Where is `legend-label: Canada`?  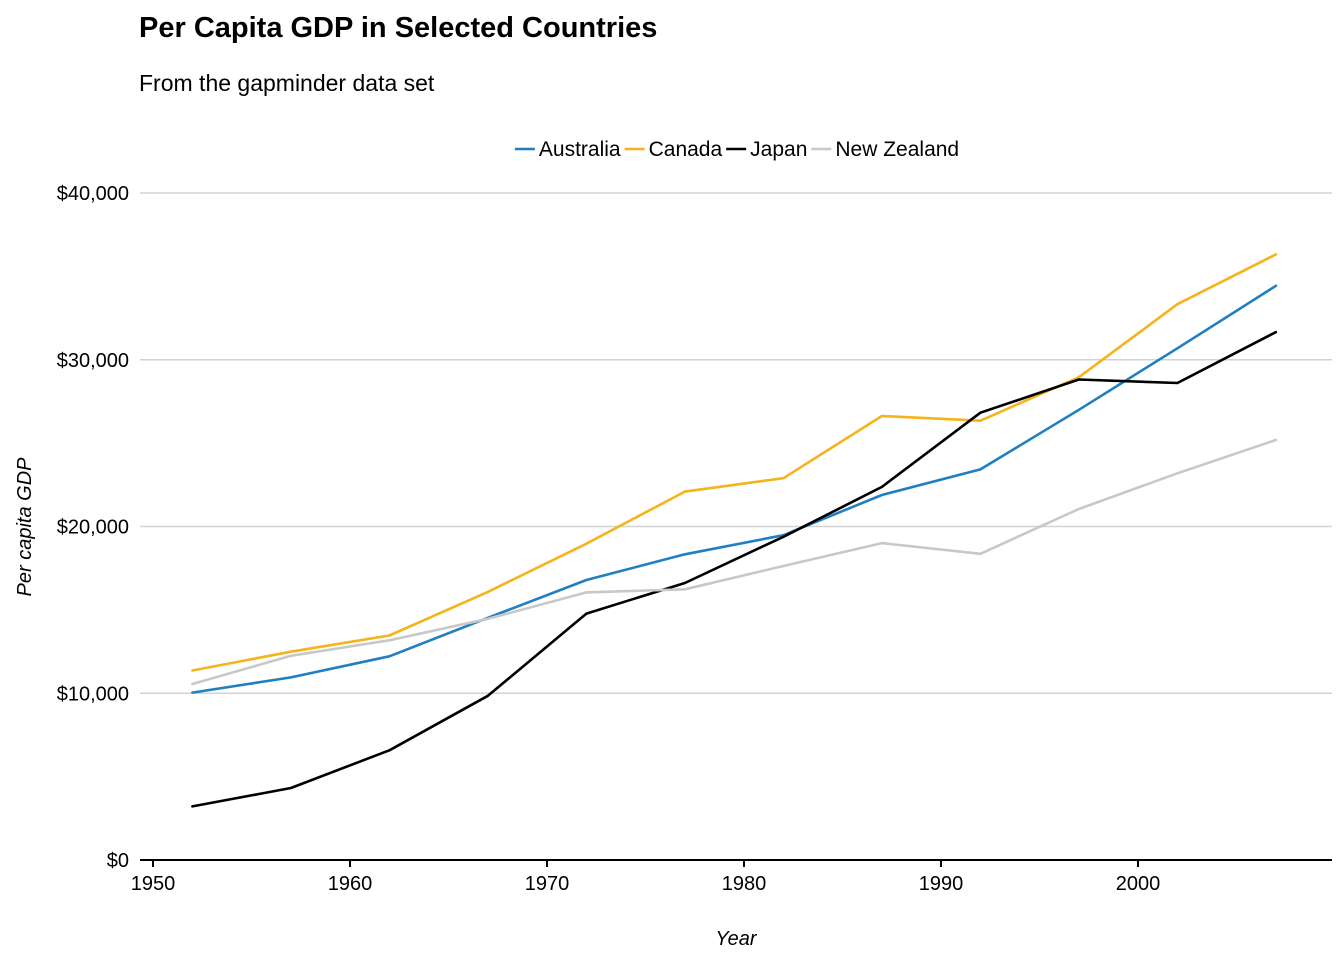 legend-label: Canada is located at coordinates (686, 149).